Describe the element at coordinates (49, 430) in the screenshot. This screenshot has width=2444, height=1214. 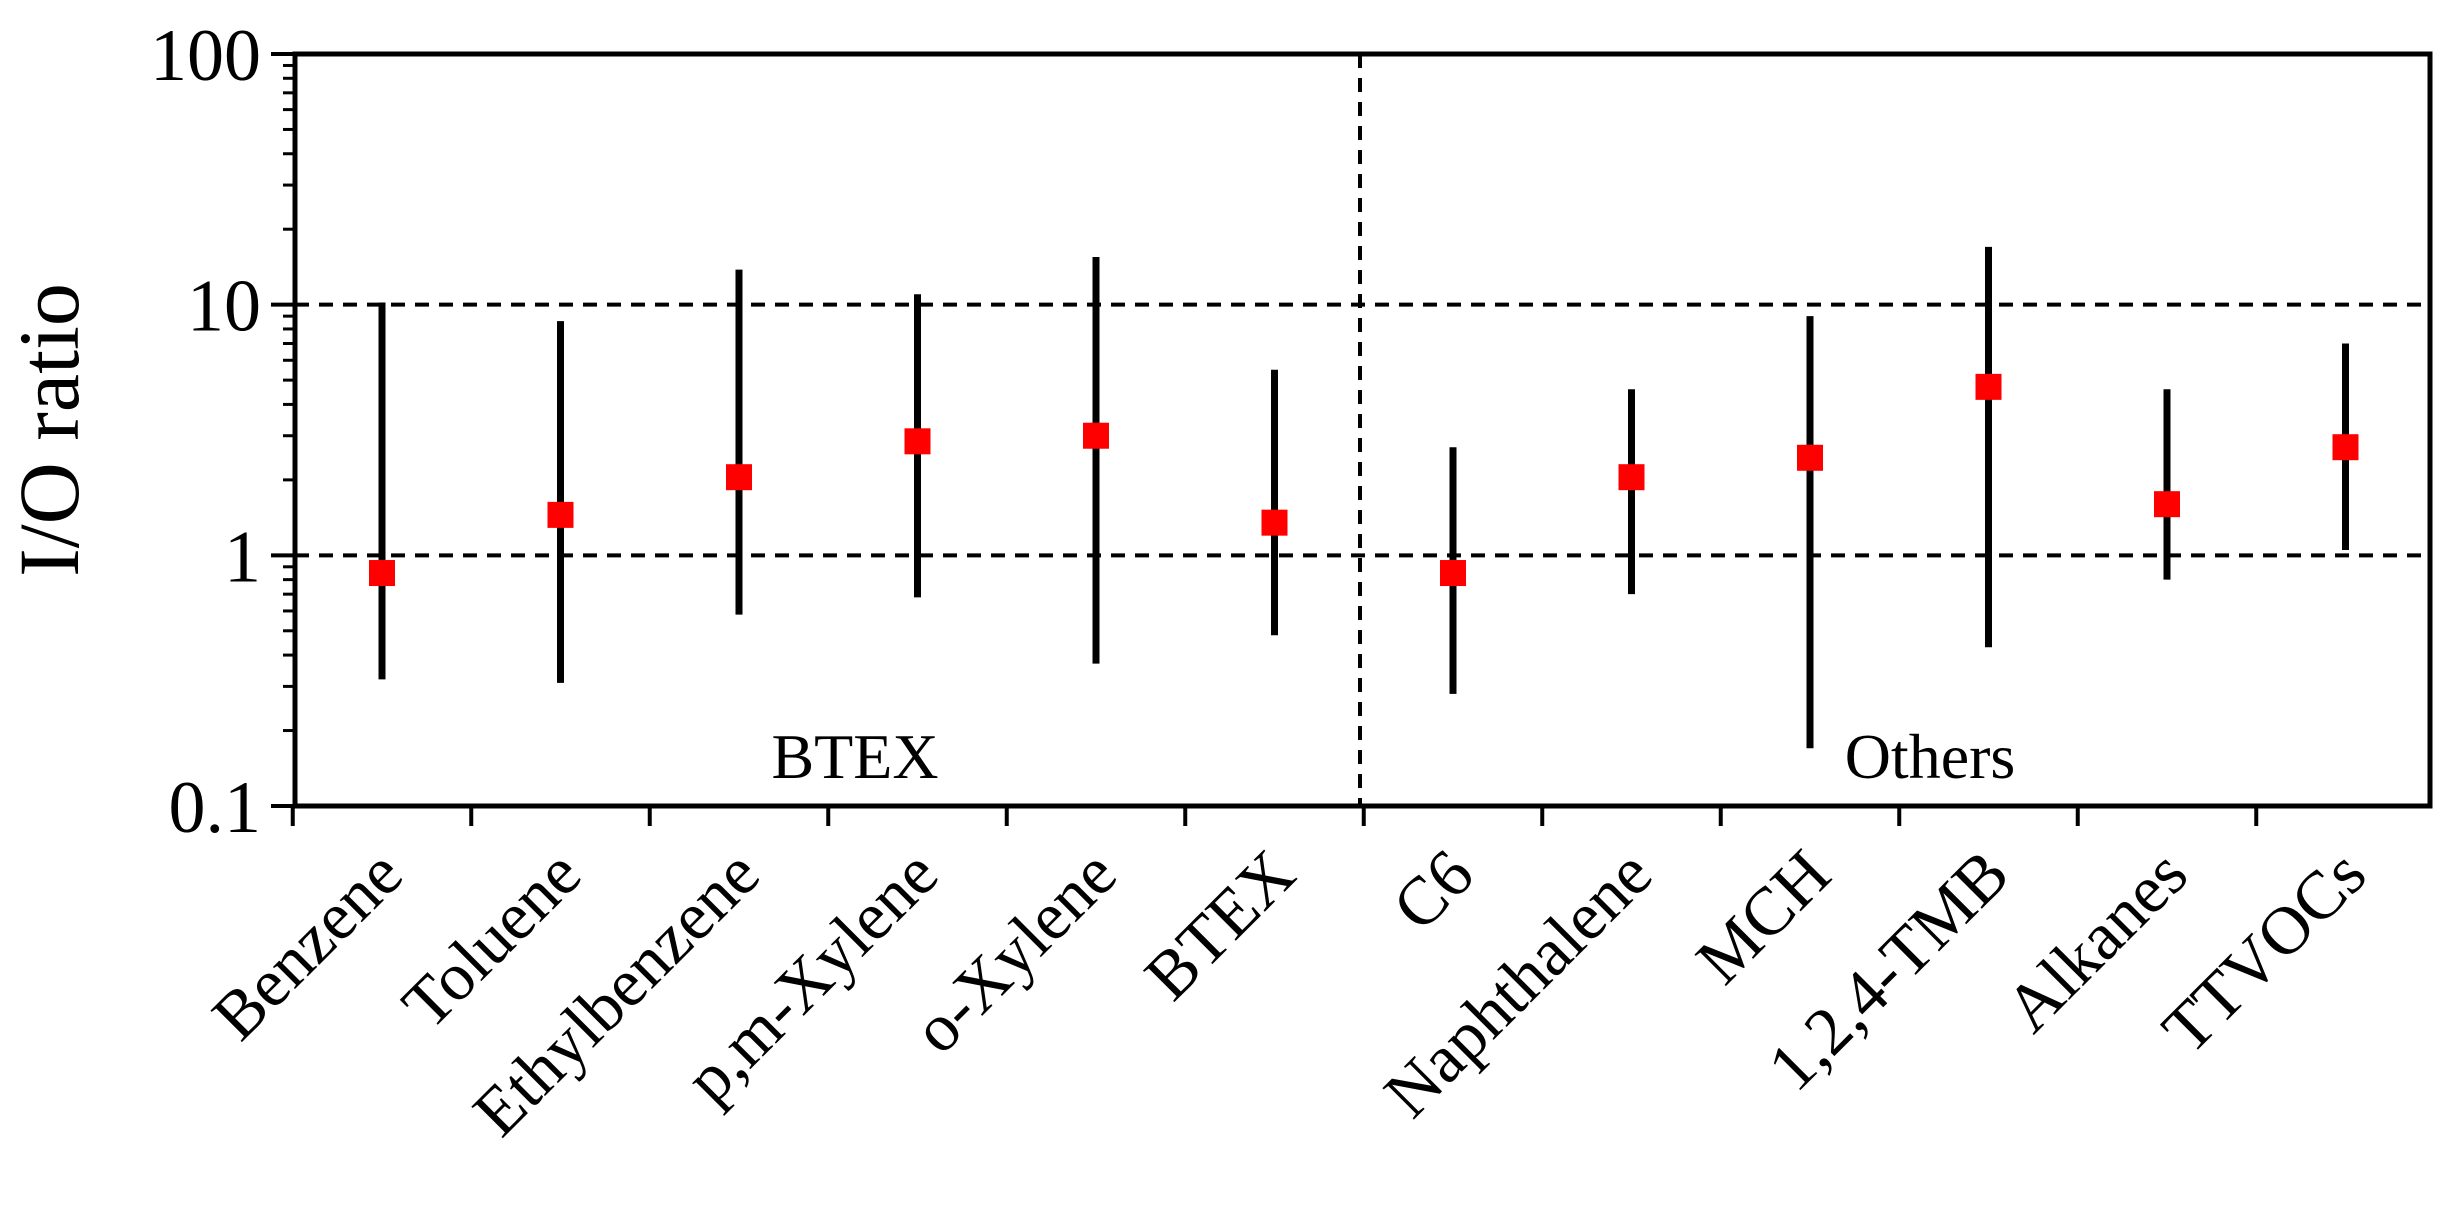
I see `y-axis-label: I/O ratio` at that location.